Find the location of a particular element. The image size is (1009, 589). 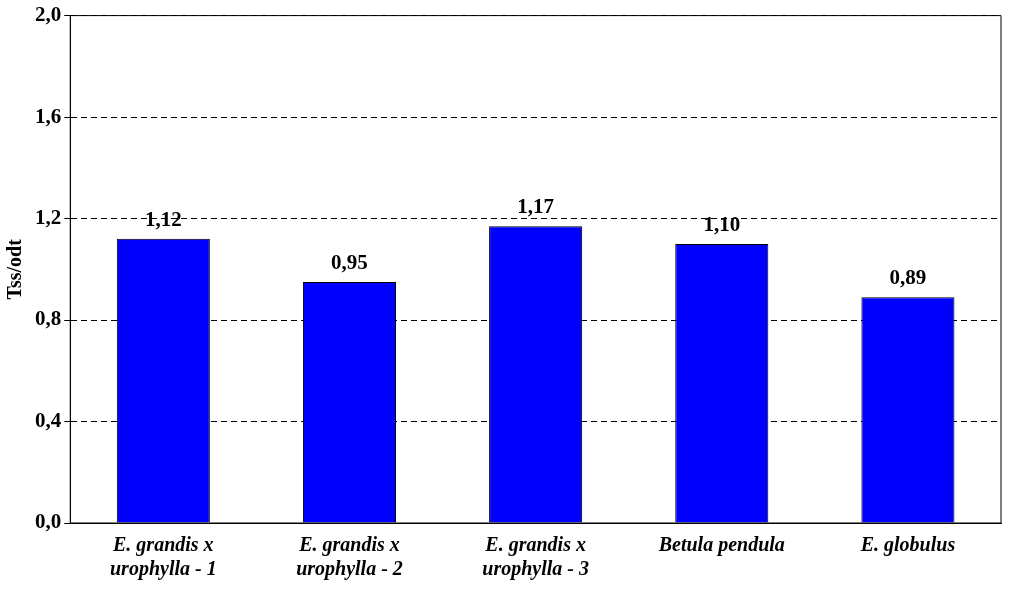

data-label: 1,12 is located at coordinates (163, 218).